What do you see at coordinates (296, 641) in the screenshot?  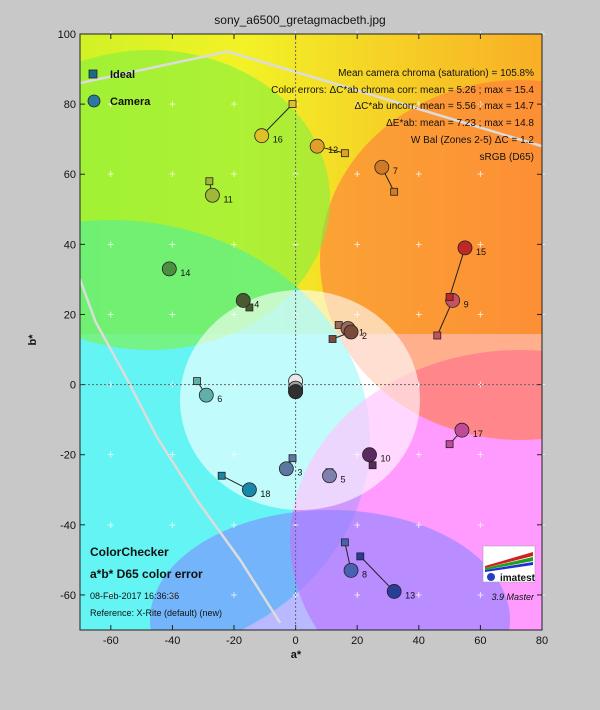 I see `x-tick-label: 0` at bounding box center [296, 641].